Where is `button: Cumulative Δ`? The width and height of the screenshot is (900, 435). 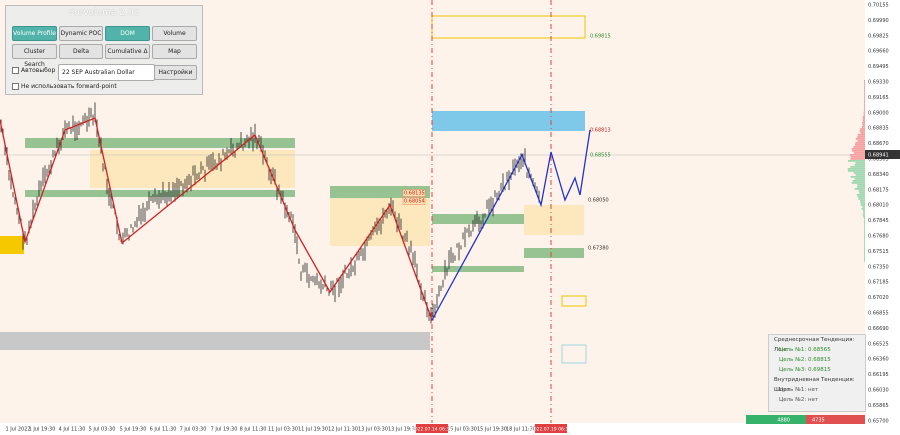
button: Cumulative Δ is located at coordinates (127, 51).